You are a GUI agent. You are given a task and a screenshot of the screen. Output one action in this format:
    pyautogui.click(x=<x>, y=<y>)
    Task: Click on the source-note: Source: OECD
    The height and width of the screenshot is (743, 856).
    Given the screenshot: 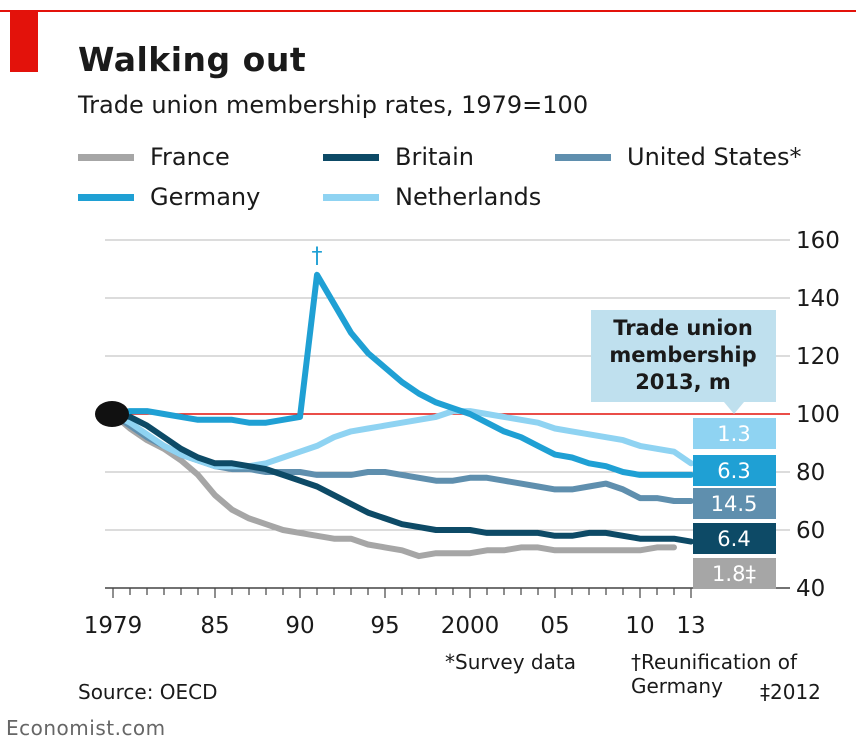 What is the action you would take?
    pyautogui.click(x=148, y=692)
    